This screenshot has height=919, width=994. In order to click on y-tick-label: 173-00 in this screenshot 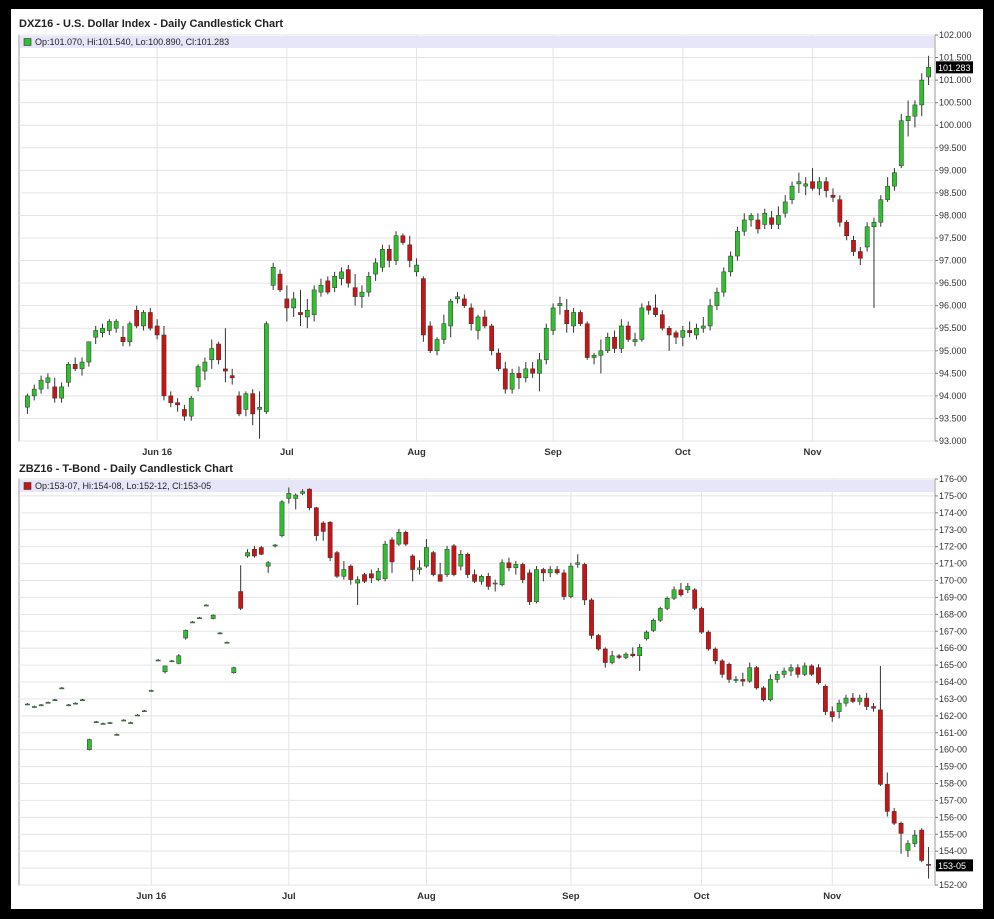, I will do `click(953, 530)`.